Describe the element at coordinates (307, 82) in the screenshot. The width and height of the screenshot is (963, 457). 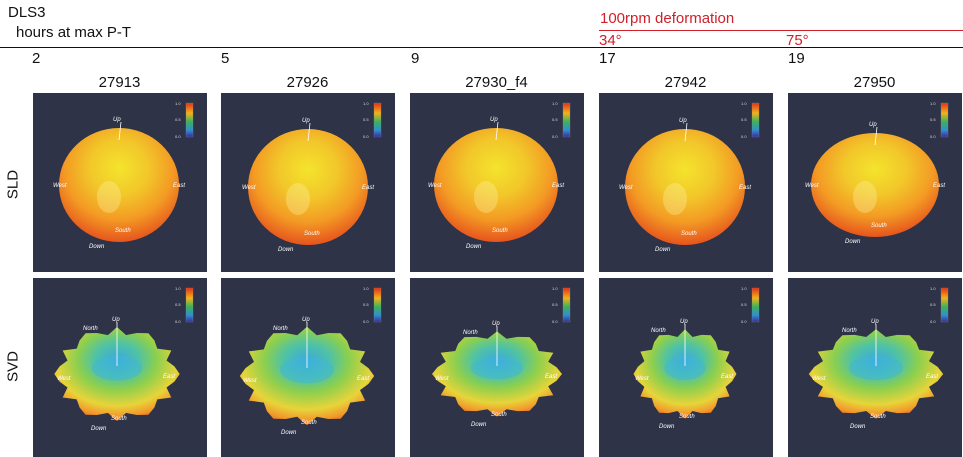
I see `sample-label-1: 27926` at that location.